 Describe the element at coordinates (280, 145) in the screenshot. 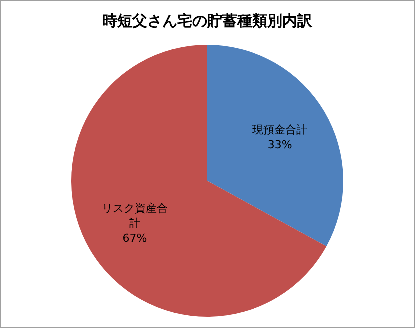

I see `data-label: 33%` at that location.